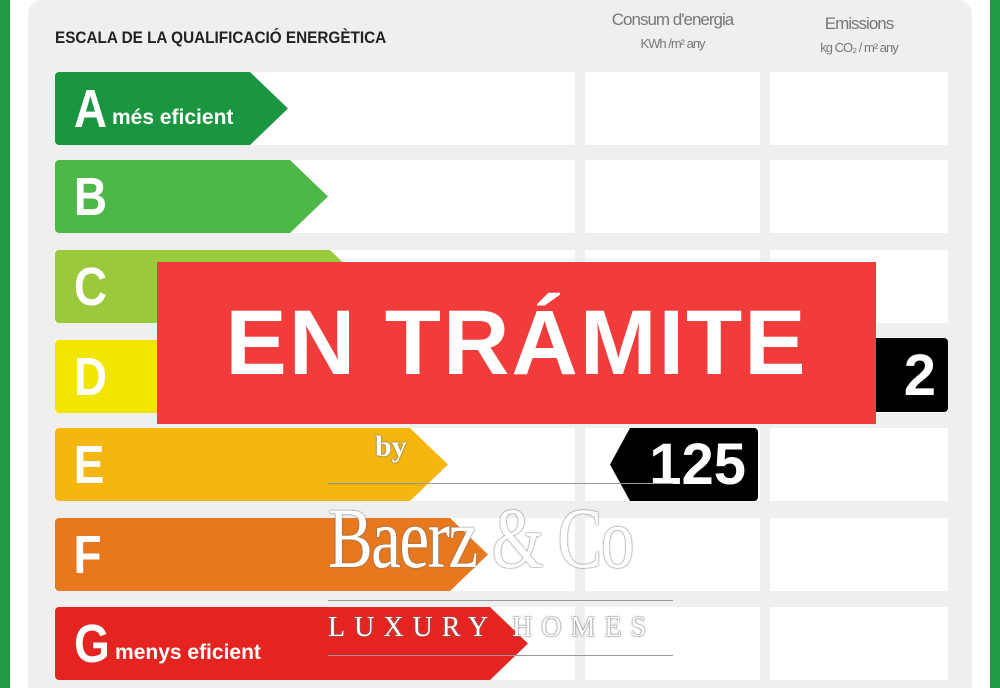 The image size is (1000, 688). What do you see at coordinates (188, 652) in the screenshot?
I see `rating-label: menys eficient` at bounding box center [188, 652].